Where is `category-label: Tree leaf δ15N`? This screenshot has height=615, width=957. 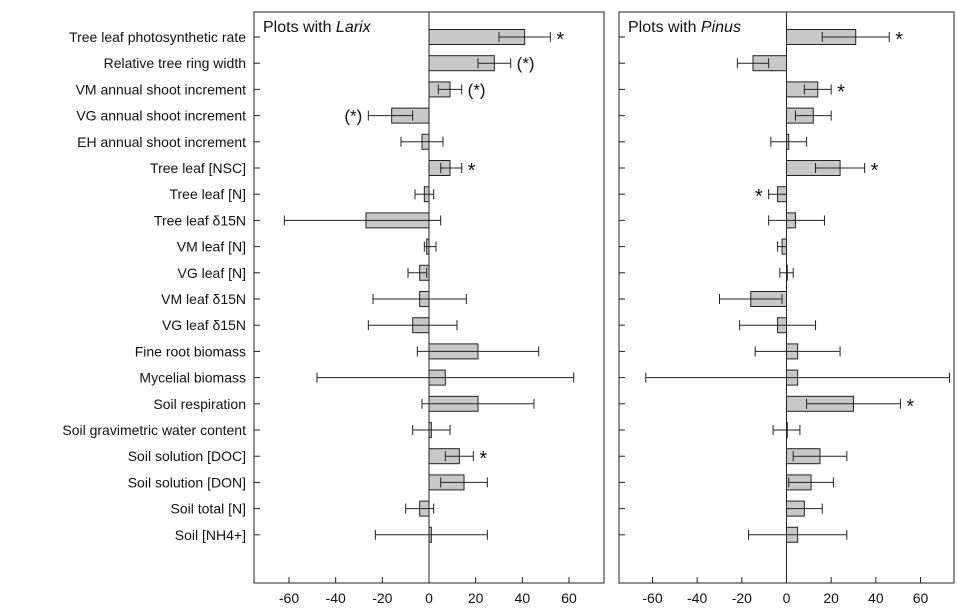 category-label: Tree leaf δ15N is located at coordinates (200, 220).